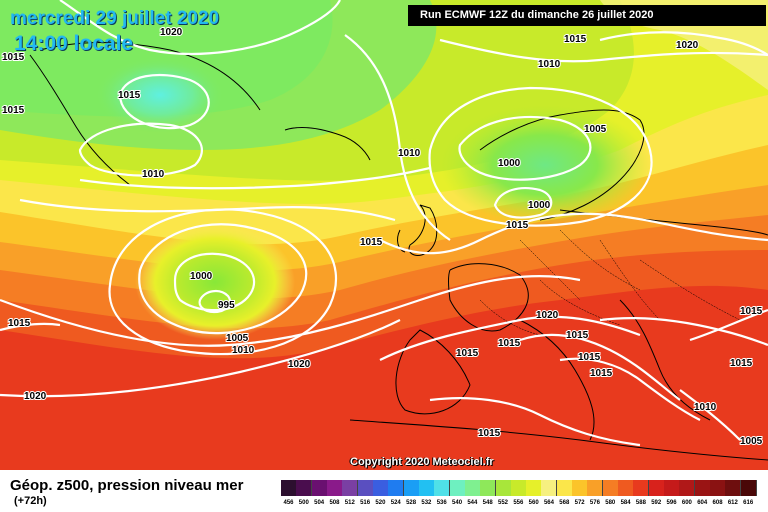 The width and height of the screenshot is (768, 512). I want to click on scale-label: 512, so click(349, 503).